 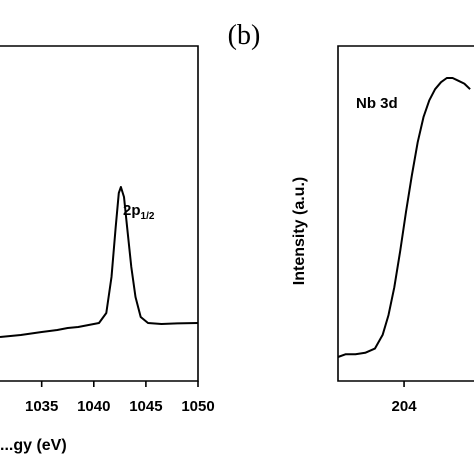 What do you see at coordinates (139, 212) in the screenshot?
I see `left-peak-annotation: 2p1/2` at bounding box center [139, 212].